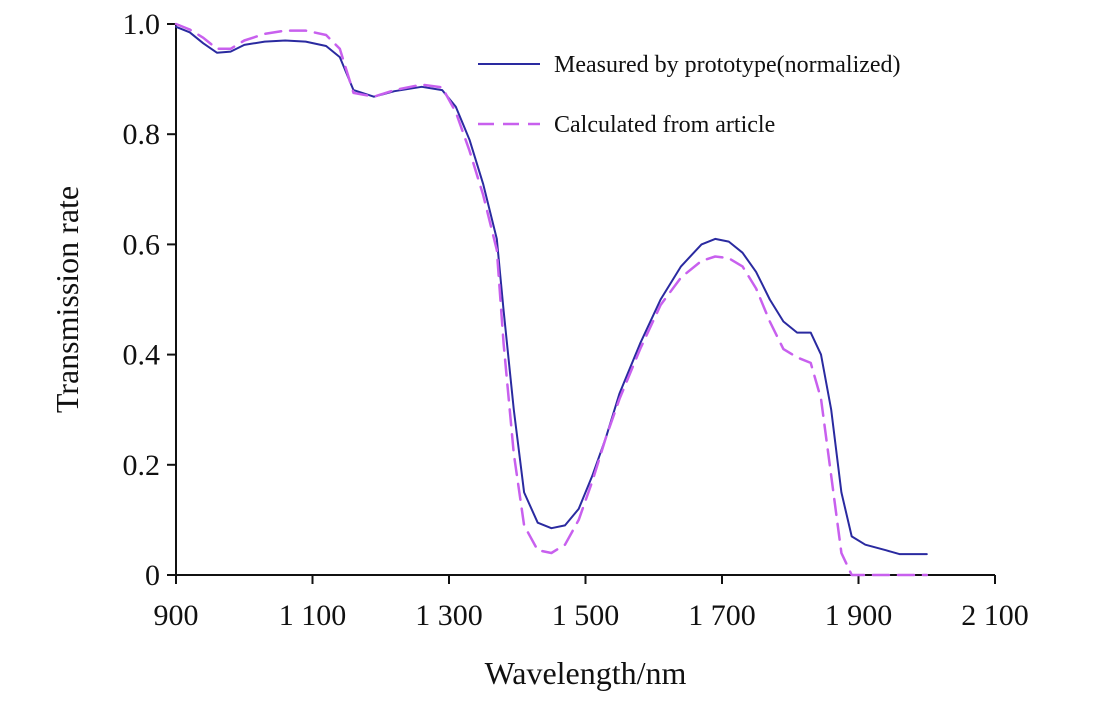  Describe the element at coordinates (449, 615) in the screenshot. I see `x-tick-label: 1 300` at that location.